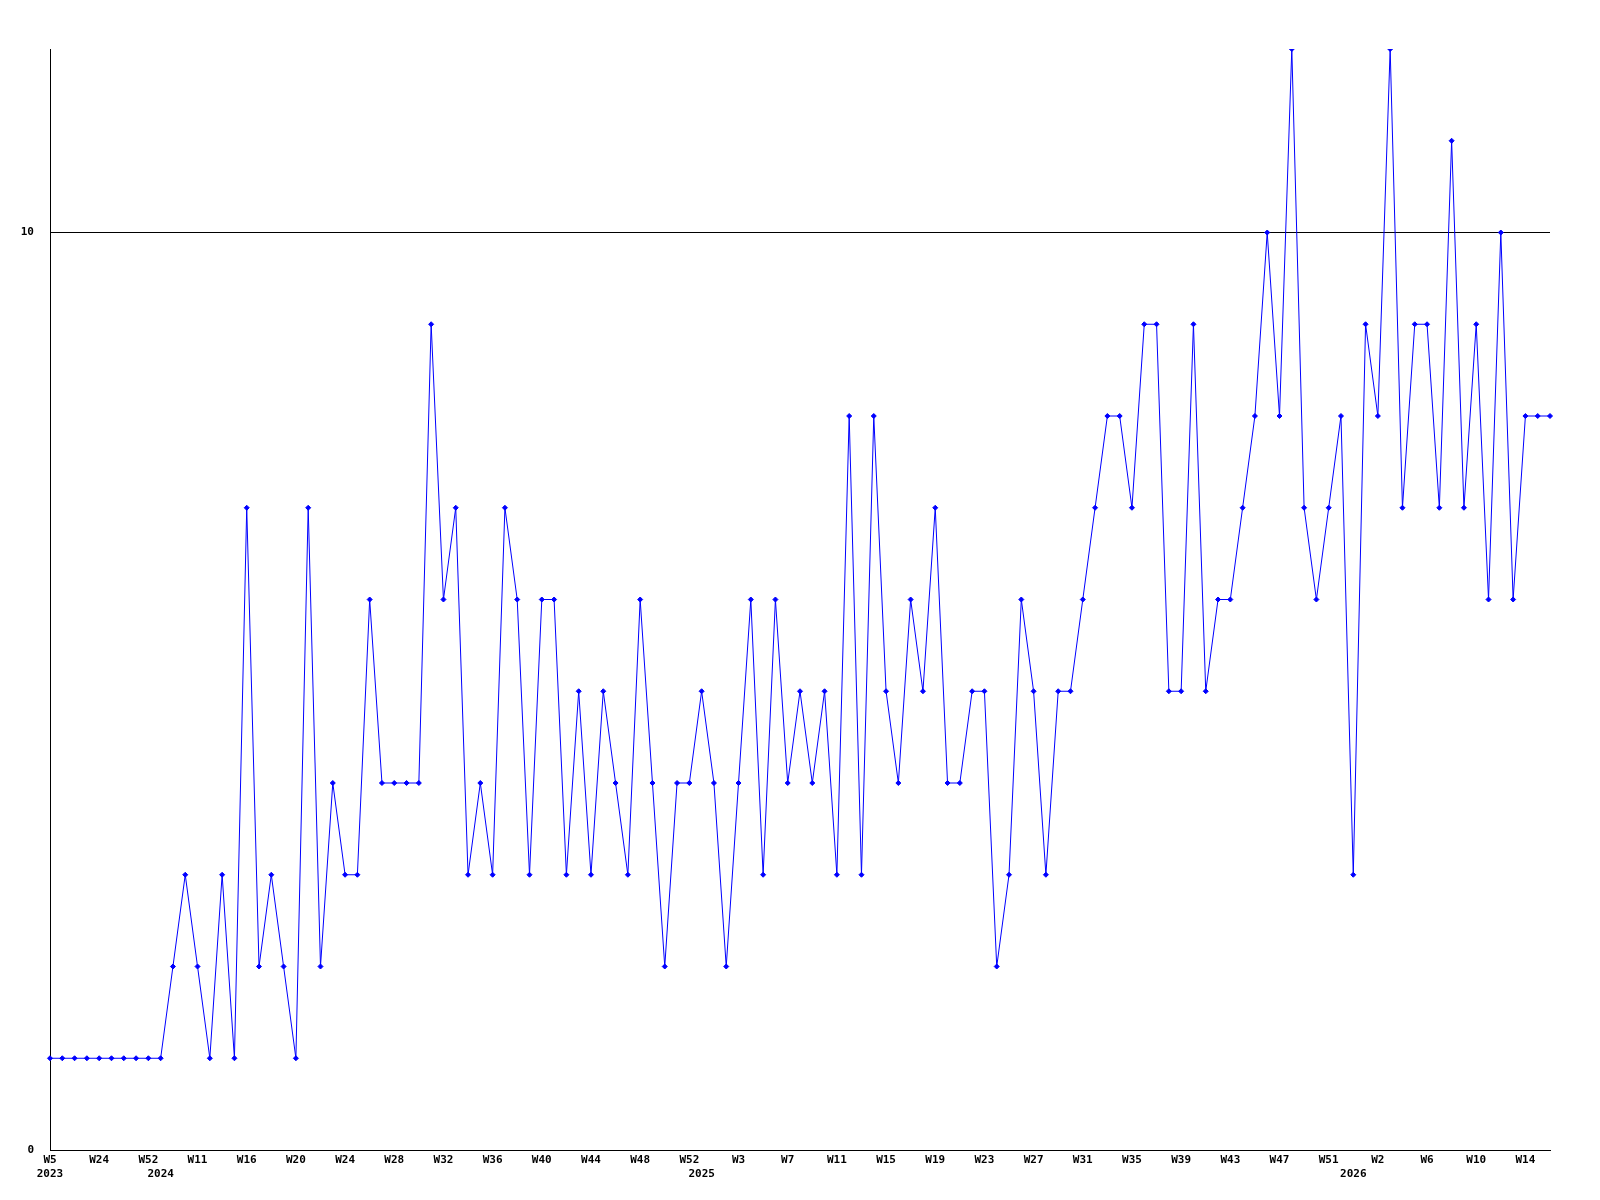 The height and width of the screenshot is (1200, 1600). What do you see at coordinates (247, 1160) in the screenshot?
I see `x-tick-label: W16` at bounding box center [247, 1160].